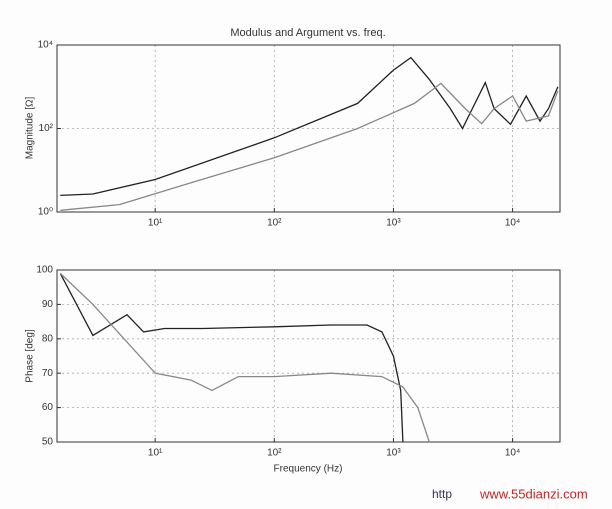 Image resolution: width=612 pixels, height=509 pixels. Describe the element at coordinates (48, 407) in the screenshot. I see `y-tick-label: 60` at that location.